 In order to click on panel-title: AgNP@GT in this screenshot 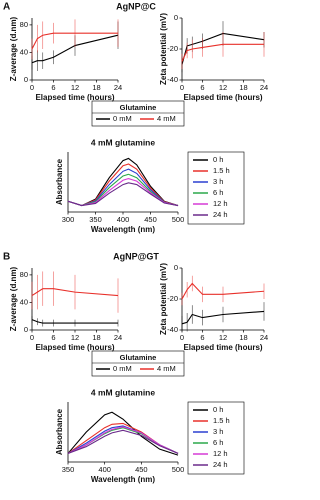, I will do `click(136, 256)`.